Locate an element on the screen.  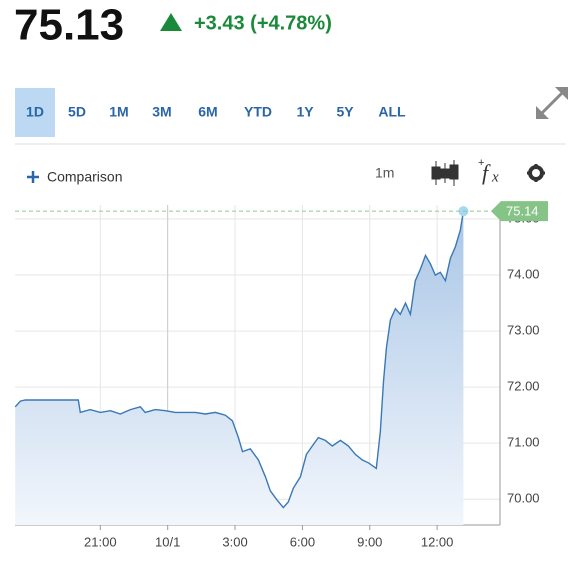
range-button: 1M is located at coordinates (118, 112).